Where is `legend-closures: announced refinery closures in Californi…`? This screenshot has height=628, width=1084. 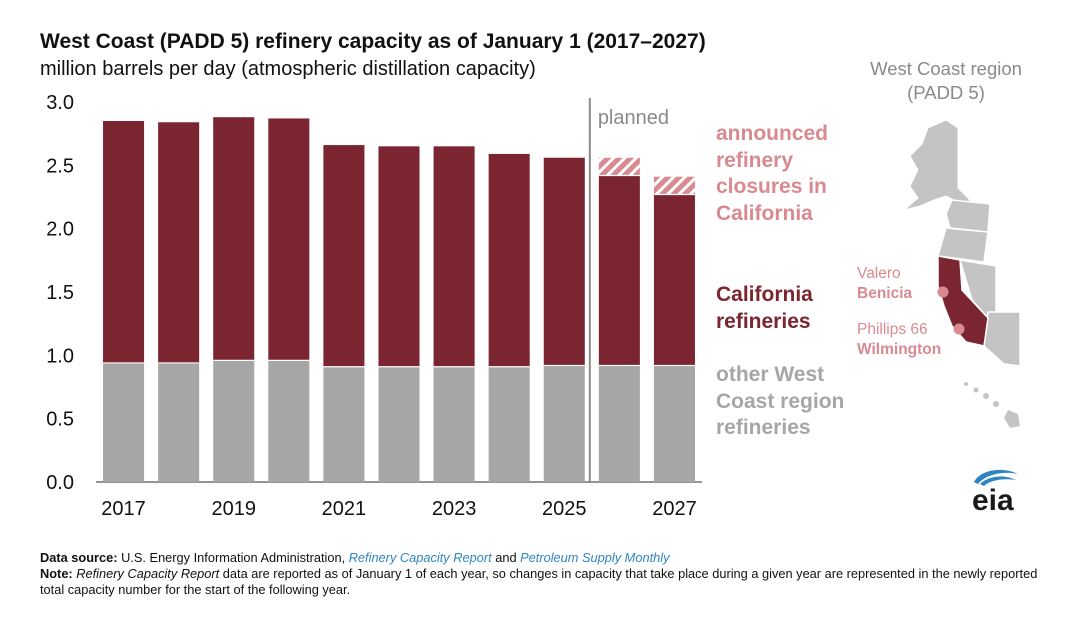
legend-closures: announced refinery closures in Californi… is located at coordinates (772, 173).